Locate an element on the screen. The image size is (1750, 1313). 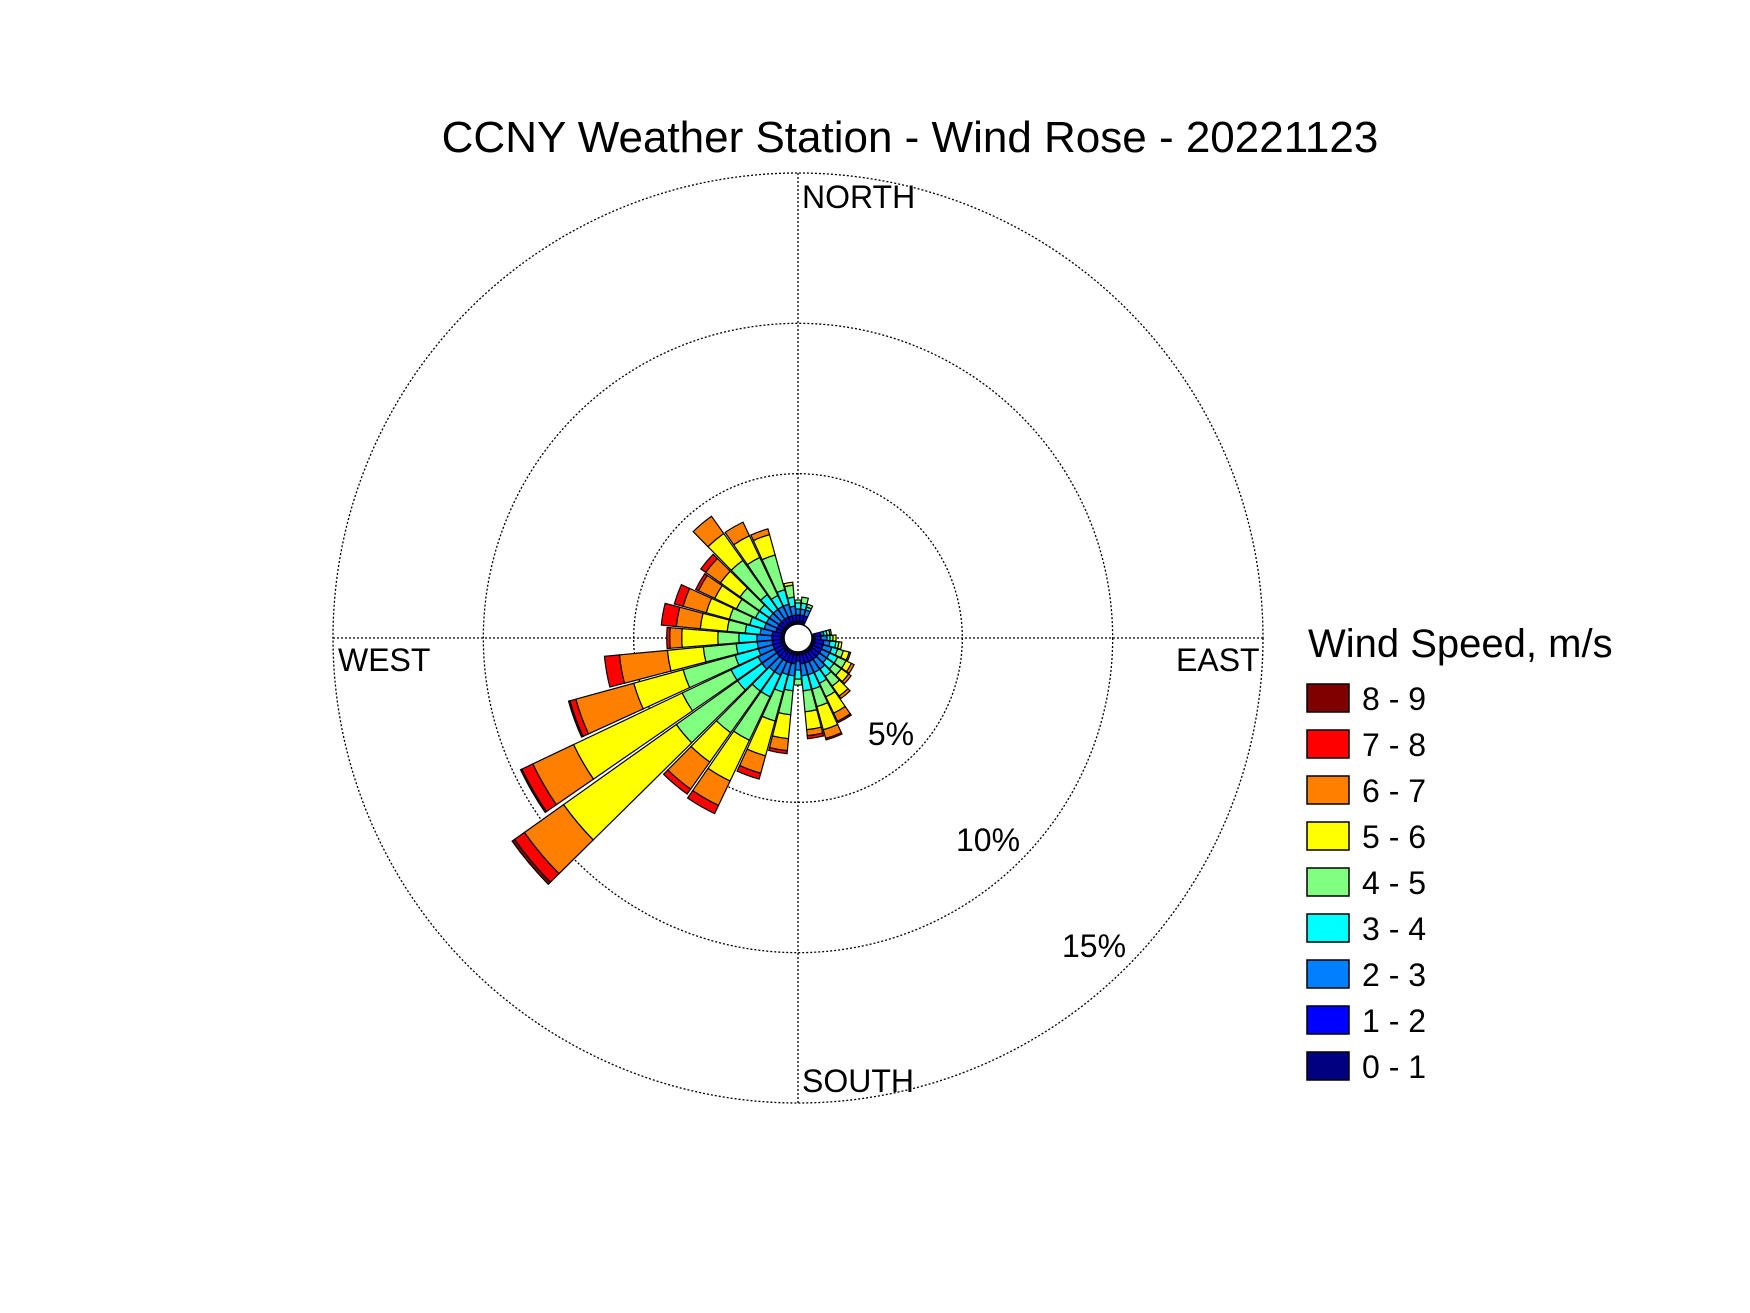
legend-label-3-4: 3 - 4 is located at coordinates (1394, 929).